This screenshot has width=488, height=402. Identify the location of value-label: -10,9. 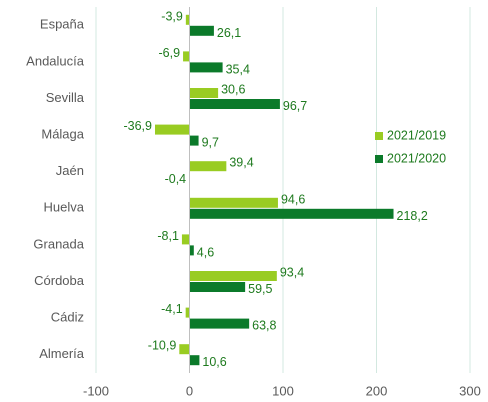
(162, 346).